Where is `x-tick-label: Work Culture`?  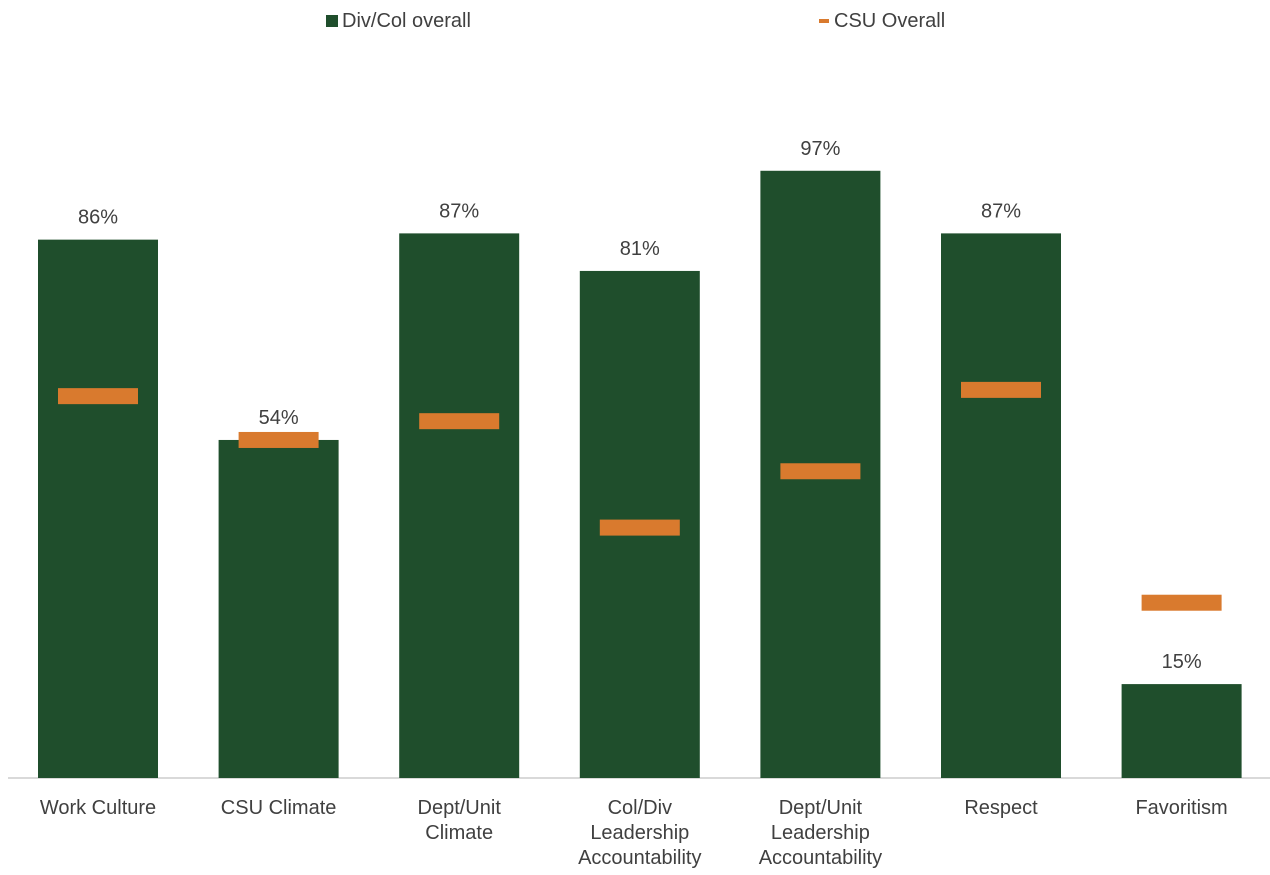
x-tick-label: Work Culture is located at coordinates (98, 808).